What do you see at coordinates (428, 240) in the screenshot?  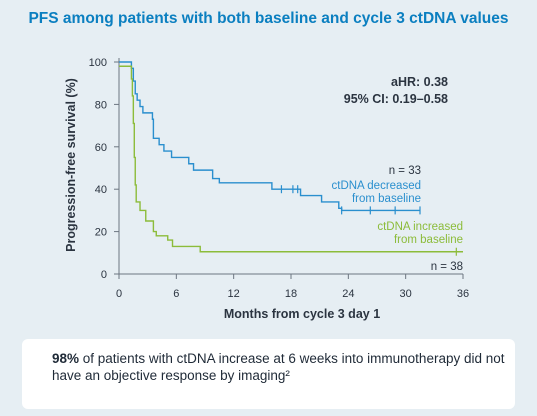 I see `increased-legend-line2: from baseline` at bounding box center [428, 240].